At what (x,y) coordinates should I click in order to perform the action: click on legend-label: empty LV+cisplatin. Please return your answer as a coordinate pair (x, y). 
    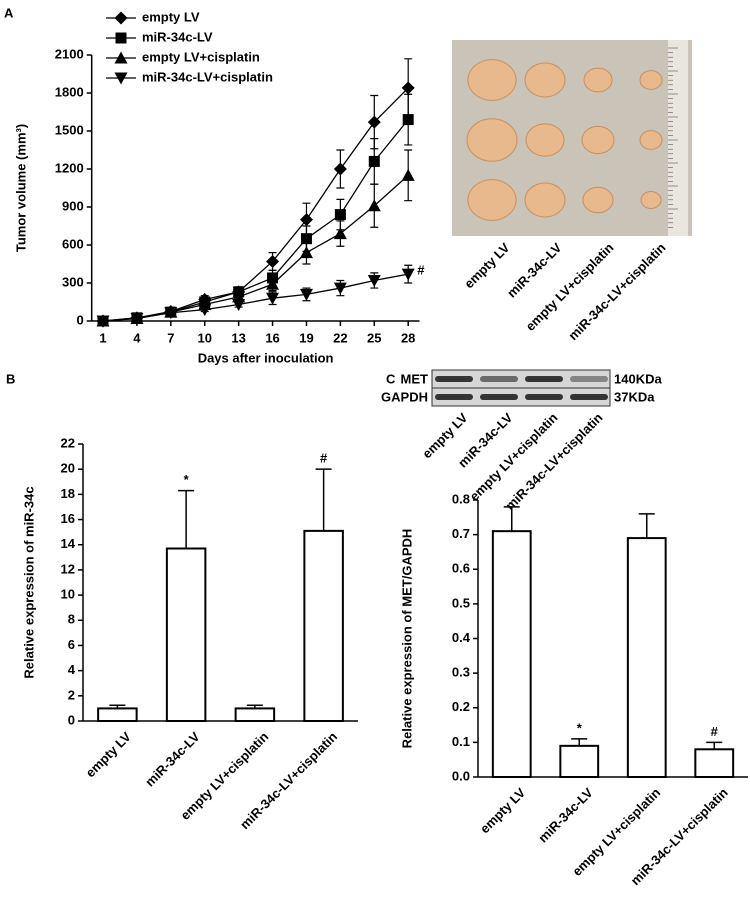
    Looking at the image, I should click on (201, 56).